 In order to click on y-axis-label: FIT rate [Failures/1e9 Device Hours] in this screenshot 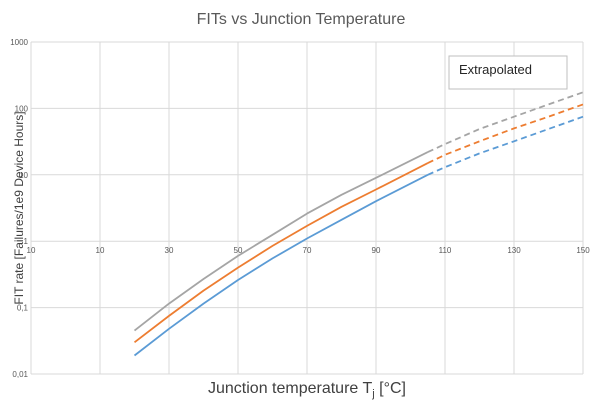, I will do `click(19, 207)`.